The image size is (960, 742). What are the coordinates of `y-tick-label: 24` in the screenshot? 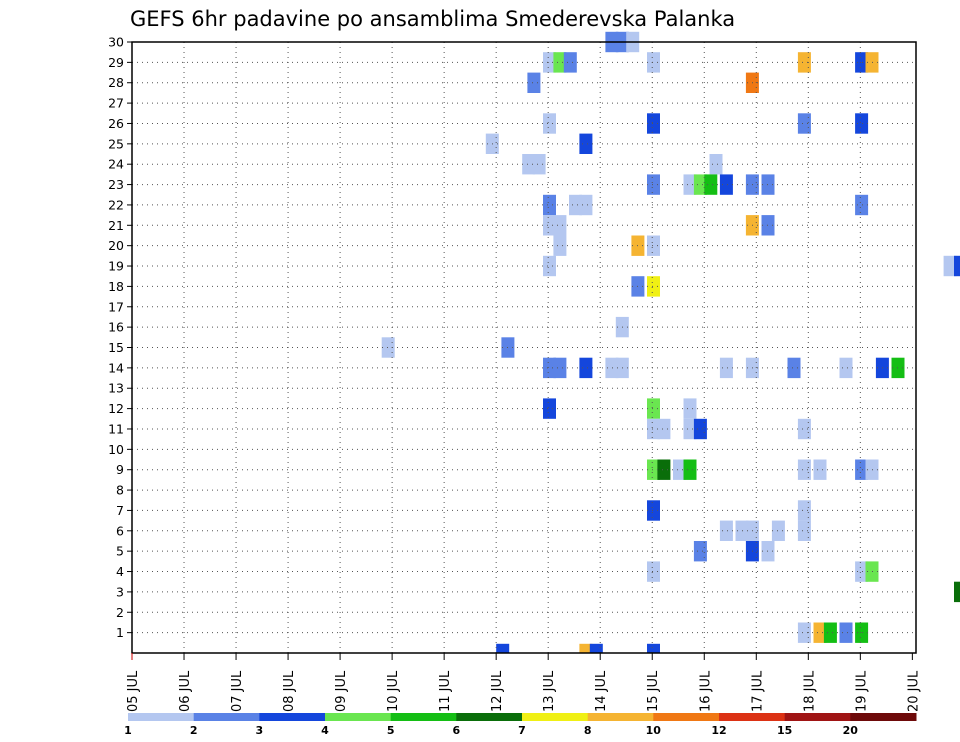 It's located at (116, 164).